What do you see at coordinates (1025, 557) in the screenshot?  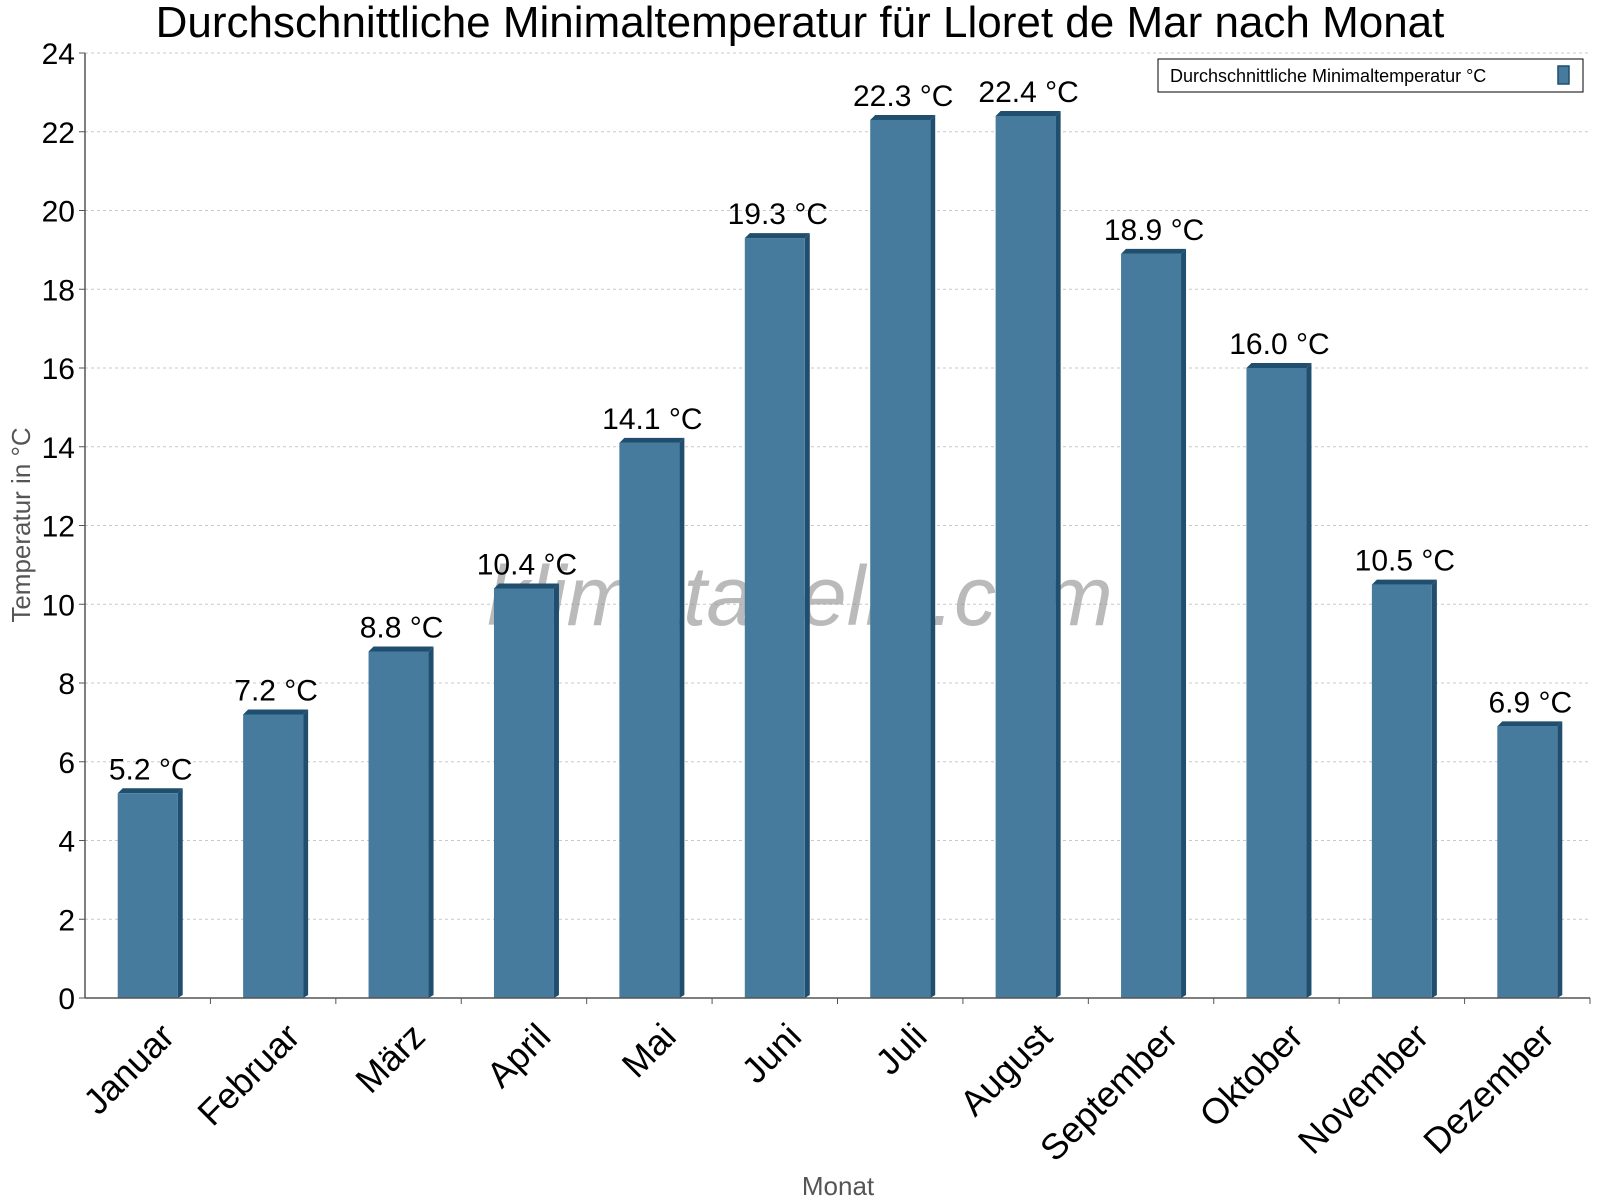 I see `bar-august` at bounding box center [1025, 557].